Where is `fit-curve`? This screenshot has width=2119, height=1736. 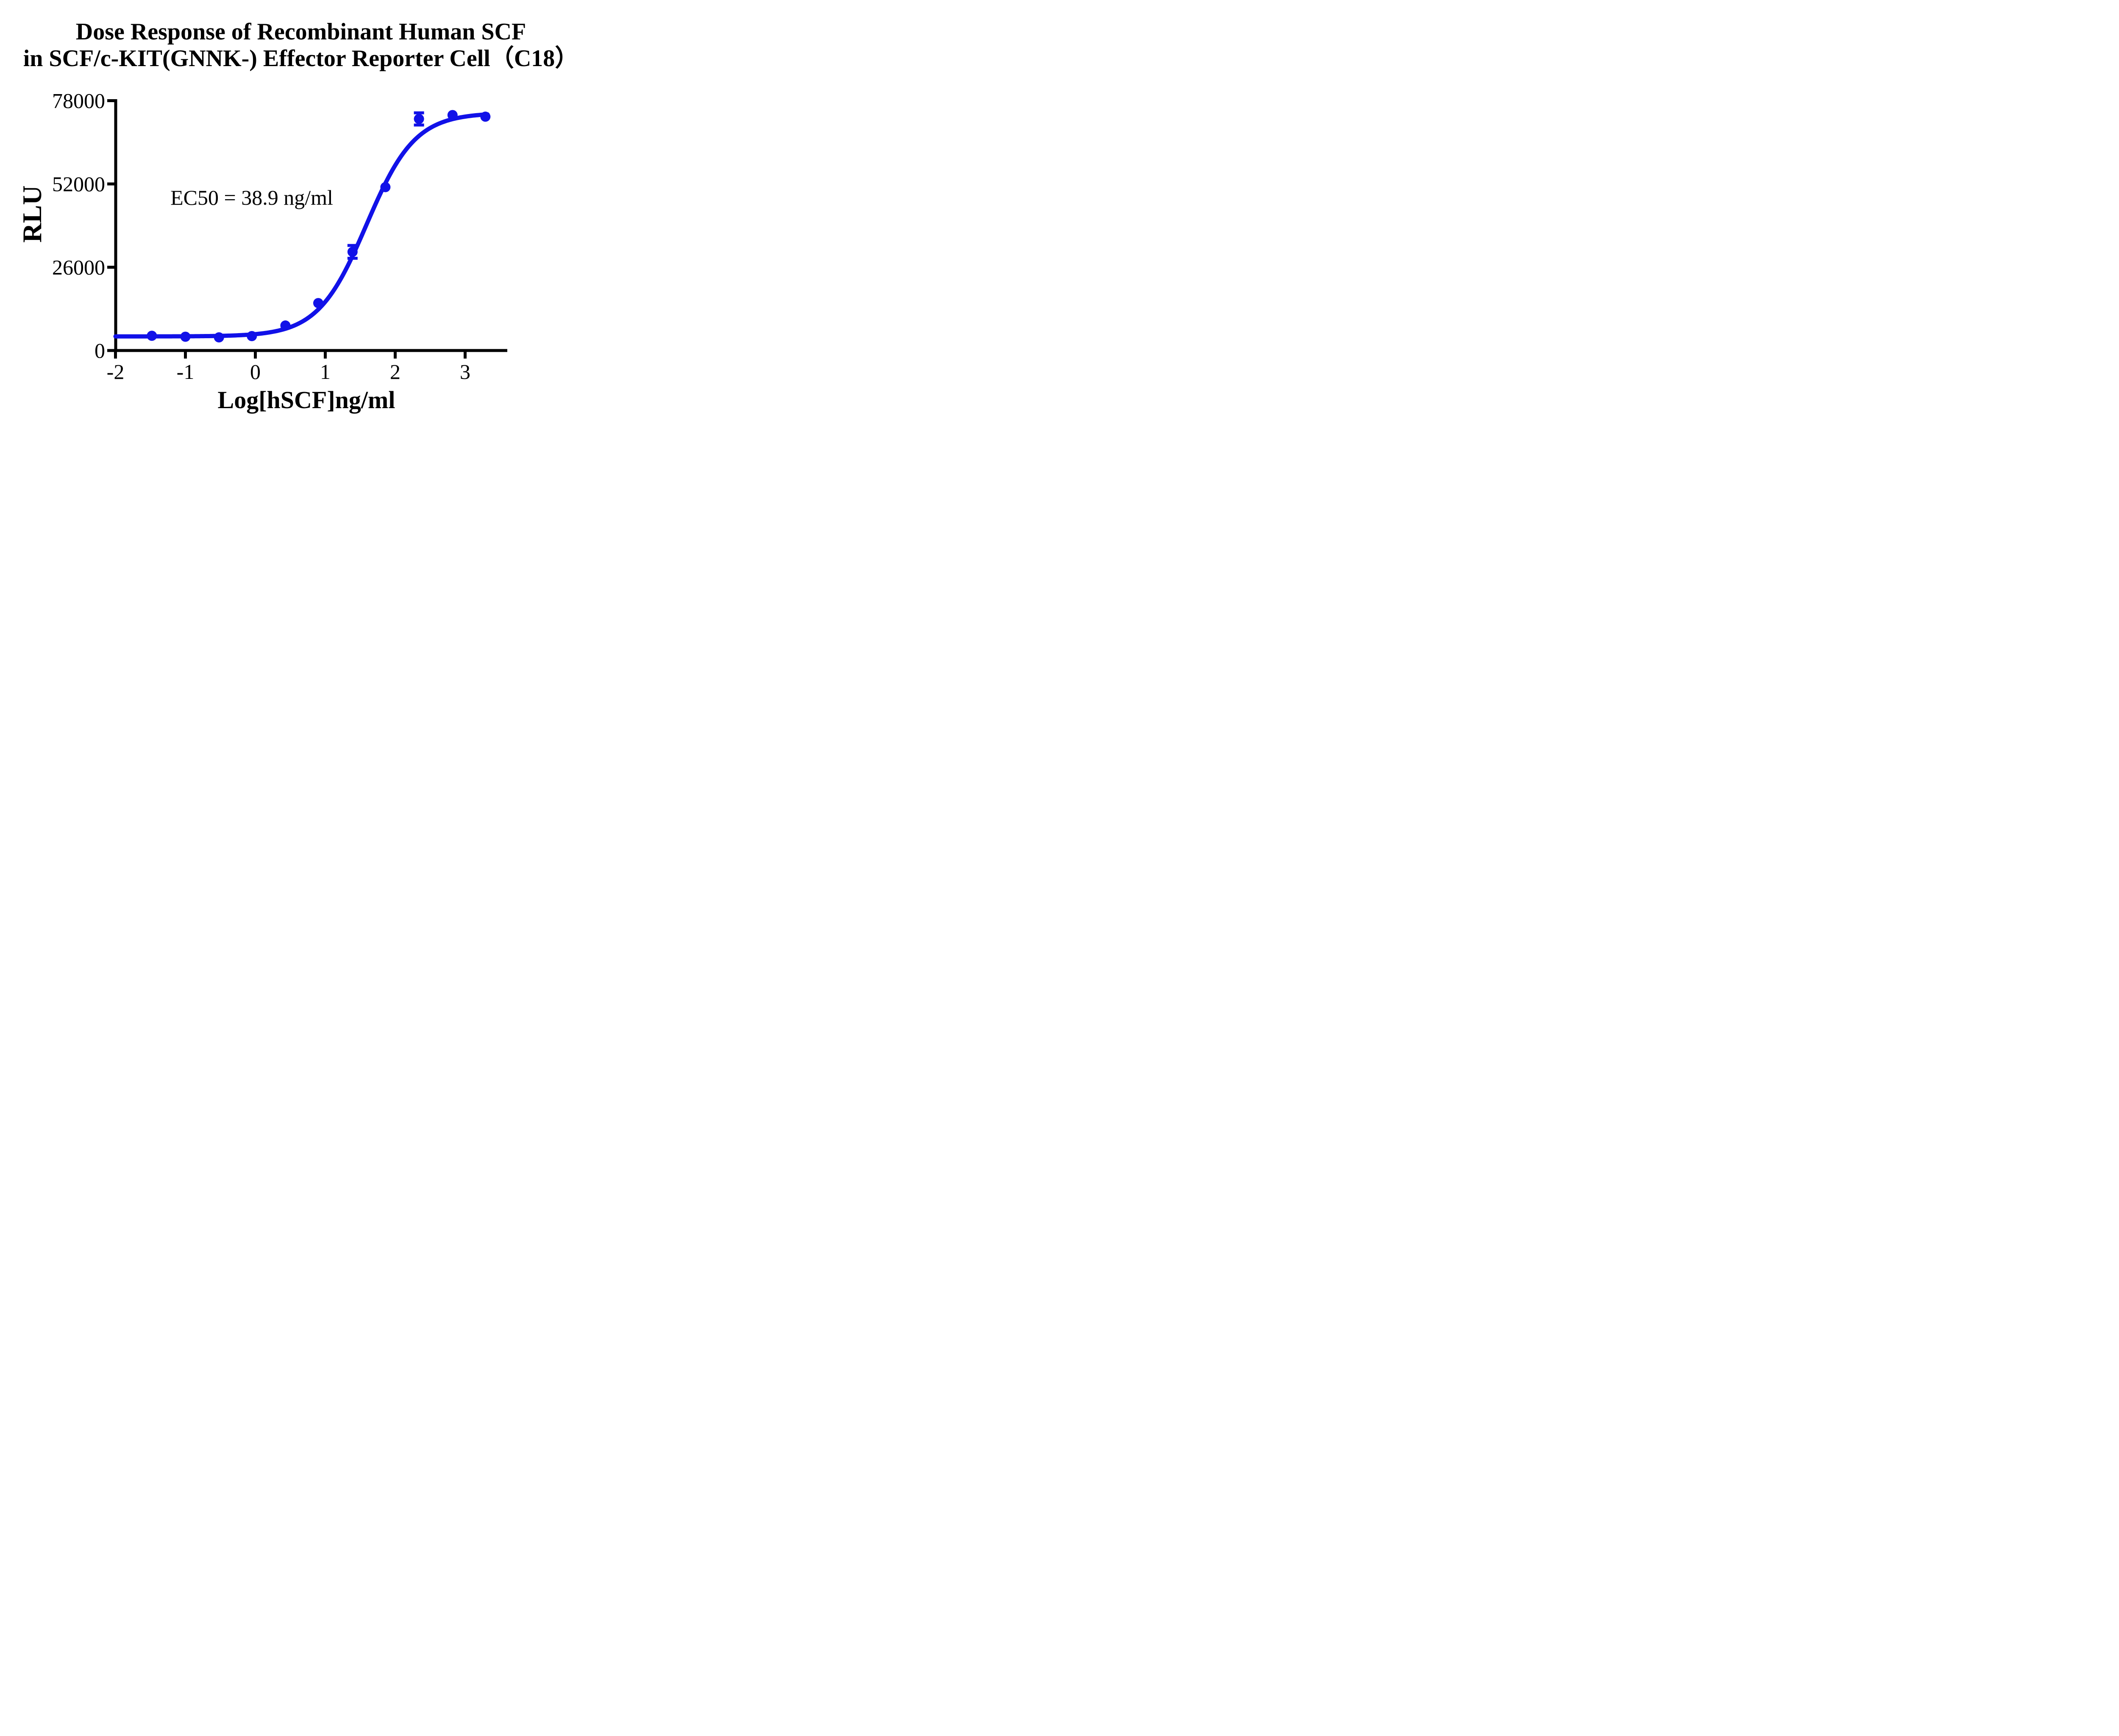 fit-curve is located at coordinates (301, 225).